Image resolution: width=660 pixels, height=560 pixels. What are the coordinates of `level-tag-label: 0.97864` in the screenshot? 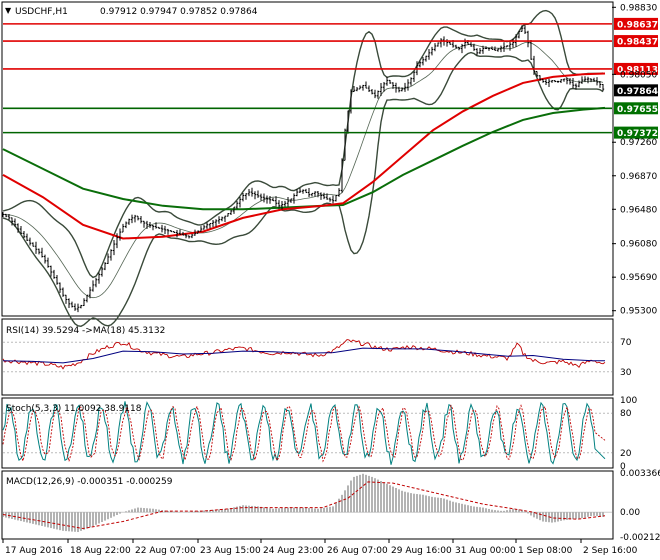 It's located at (637, 92).